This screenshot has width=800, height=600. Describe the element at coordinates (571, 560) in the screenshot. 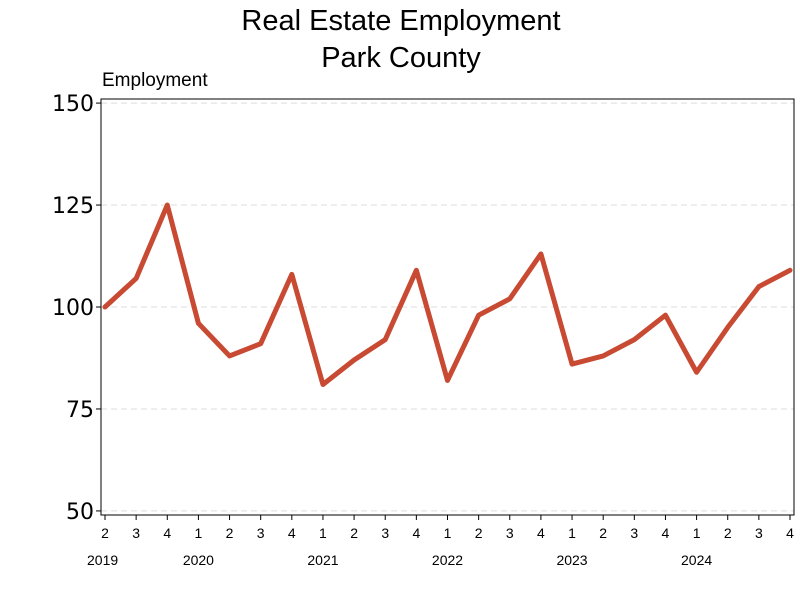

I see `x-year-label: 2023` at that location.